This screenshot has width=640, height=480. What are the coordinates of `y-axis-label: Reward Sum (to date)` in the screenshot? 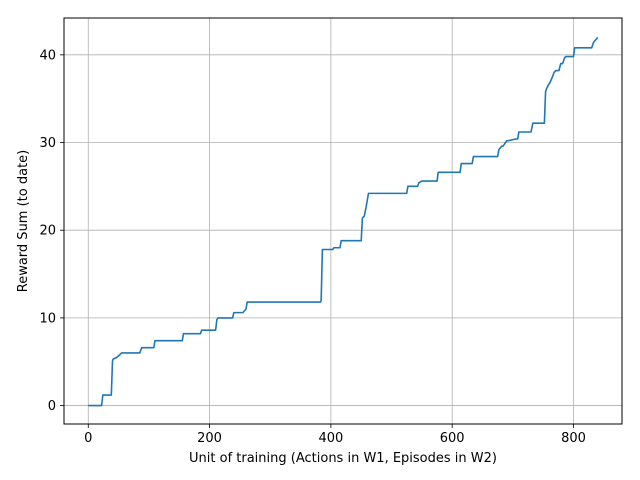 It's located at (23, 221).